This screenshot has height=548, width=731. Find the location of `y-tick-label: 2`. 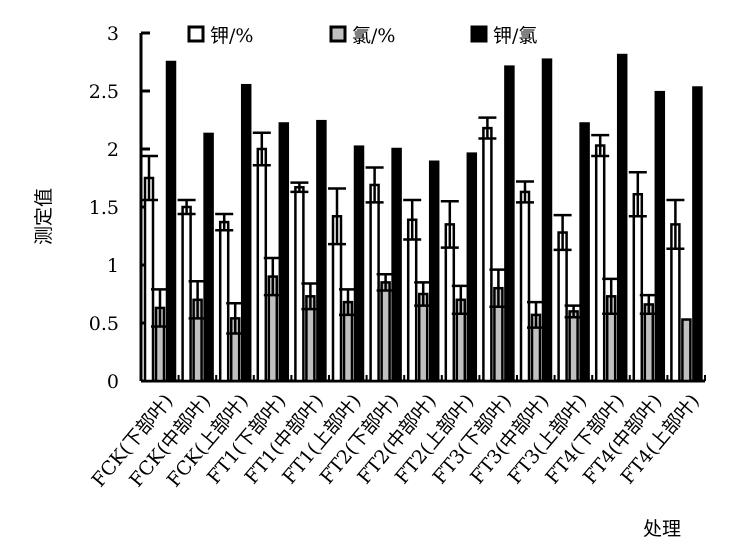

y-tick-label: 2 is located at coordinates (113, 150).